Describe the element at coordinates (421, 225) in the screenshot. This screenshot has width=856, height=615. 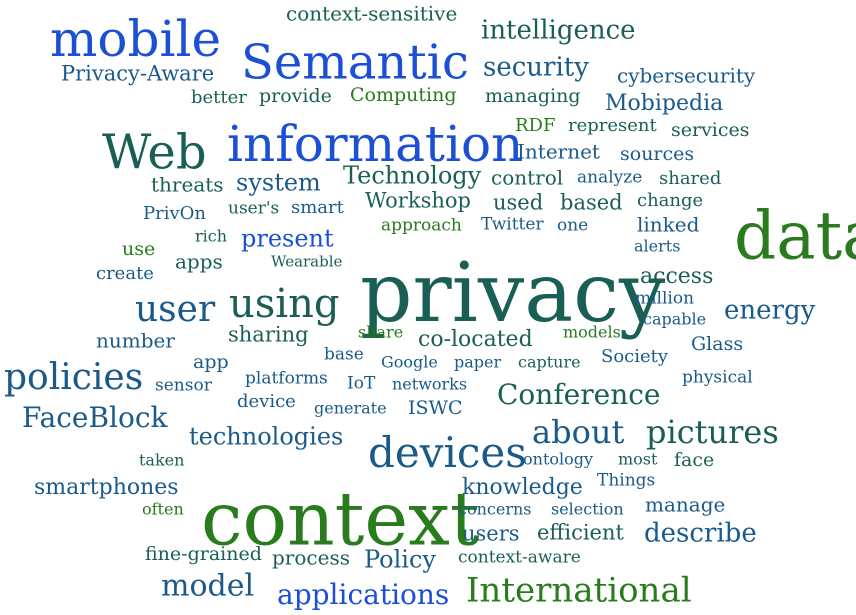
I see `word-approach: approach` at that location.